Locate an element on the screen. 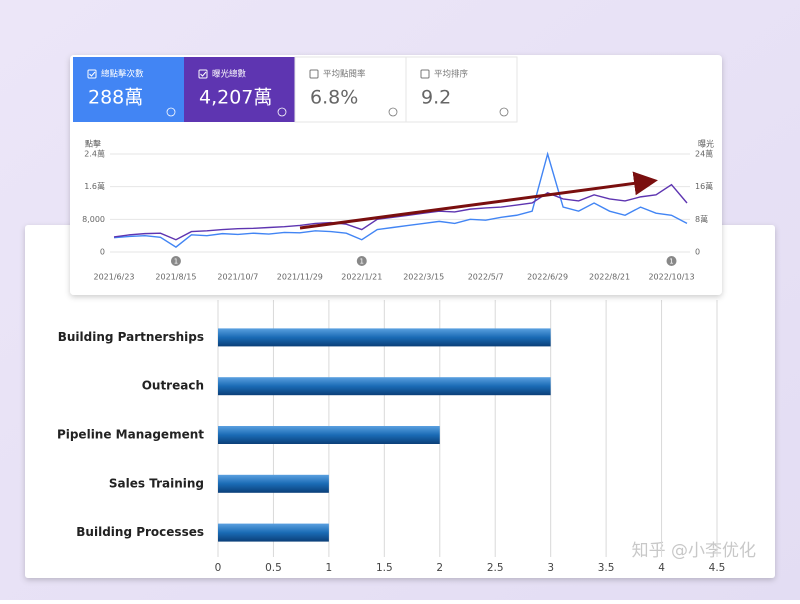 Image resolution: width=800 pixels, height=604 pixels. metric-value: 9.2 is located at coordinates (436, 98).